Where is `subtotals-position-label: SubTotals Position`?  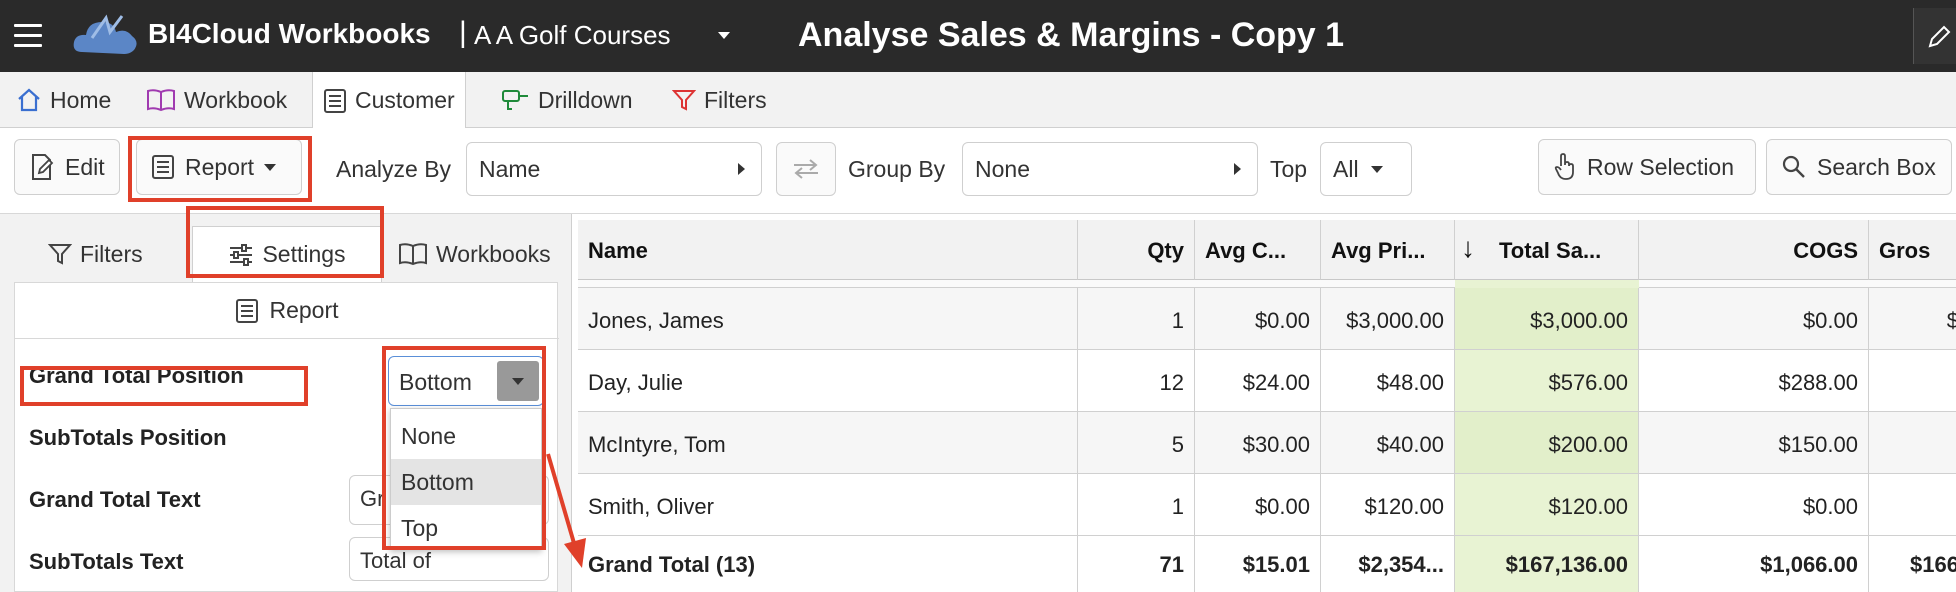
subtotals-position-label: SubTotals Position is located at coordinates (128, 437).